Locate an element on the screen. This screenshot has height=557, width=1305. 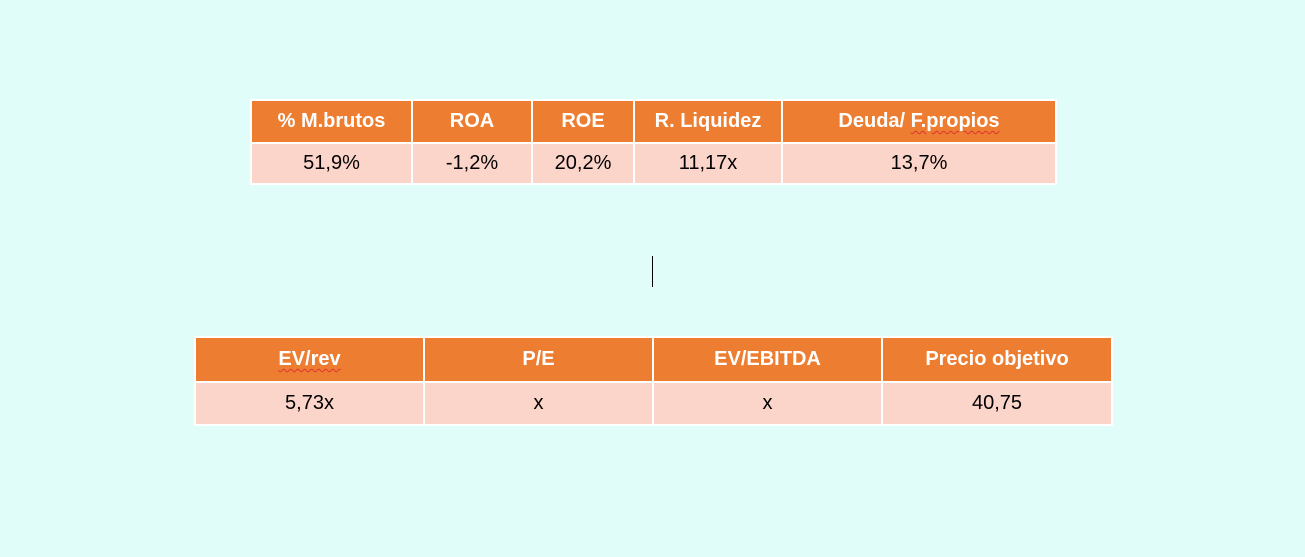
ratios-value-debt-equity: 13,7% is located at coordinates (919, 163).